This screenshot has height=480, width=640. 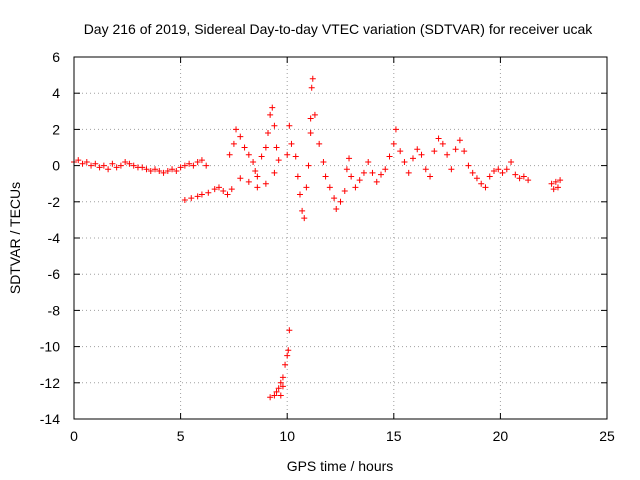 I want to click on x-tick-label: 25, so click(x=607, y=436).